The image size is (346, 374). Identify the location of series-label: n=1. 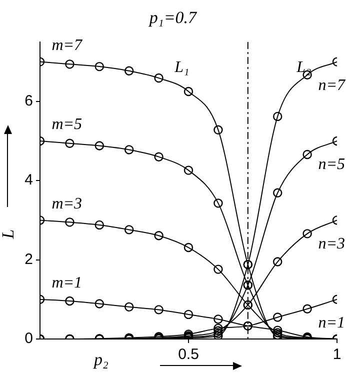
(331, 323).